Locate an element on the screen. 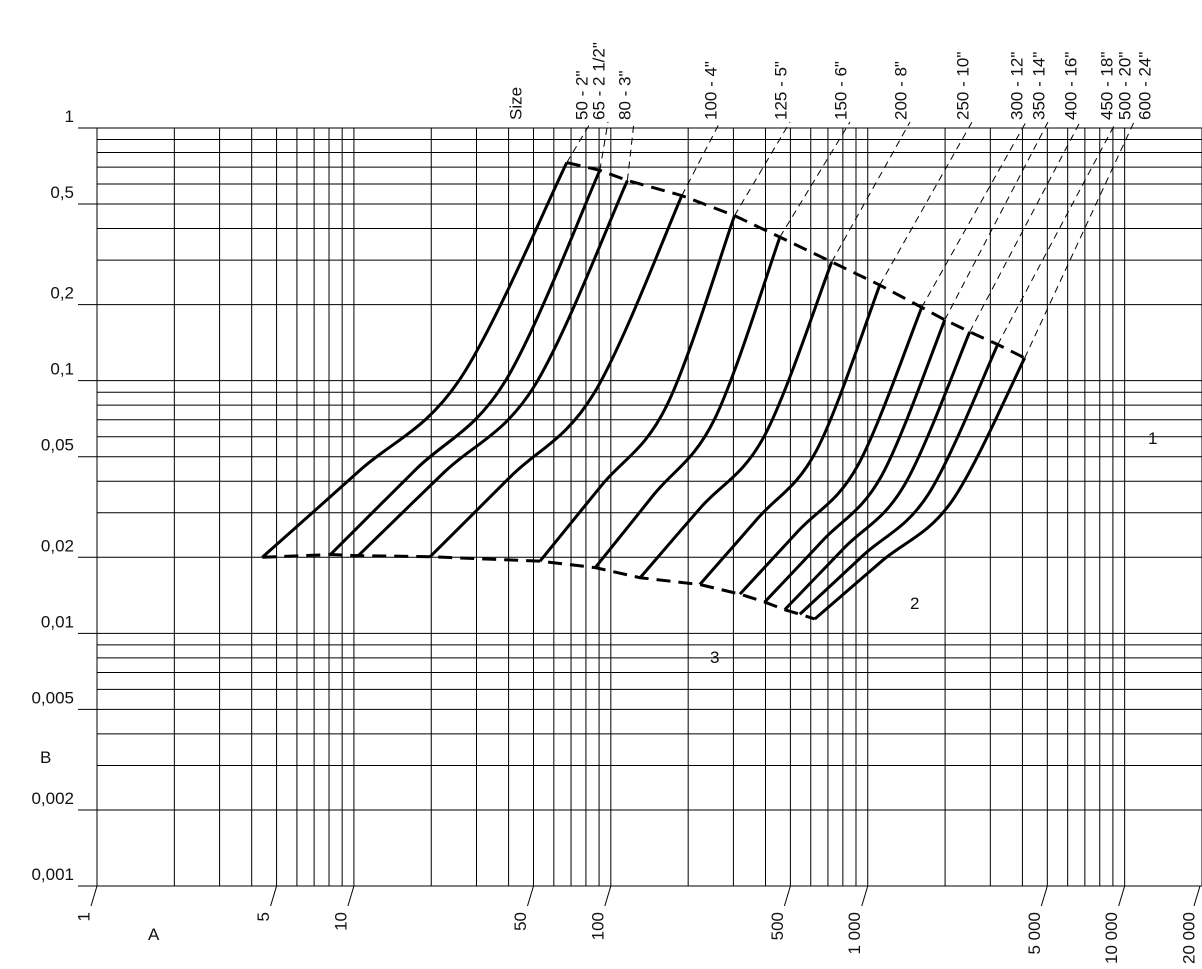 This screenshot has height=969, width=1202. size-label: 150 - 6" is located at coordinates (840, 90).